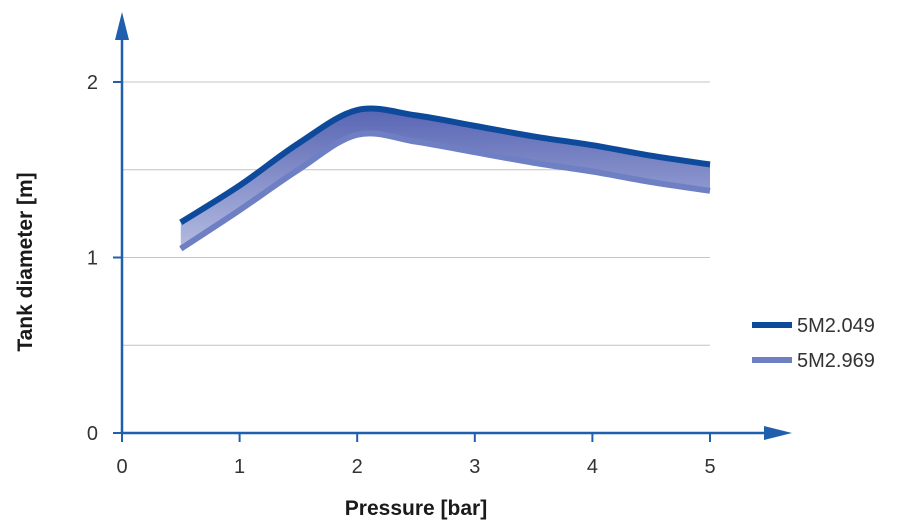 The image size is (898, 526). Describe the element at coordinates (813, 343) in the screenshot. I see `legend: 5M2.049 5M2.969` at that location.